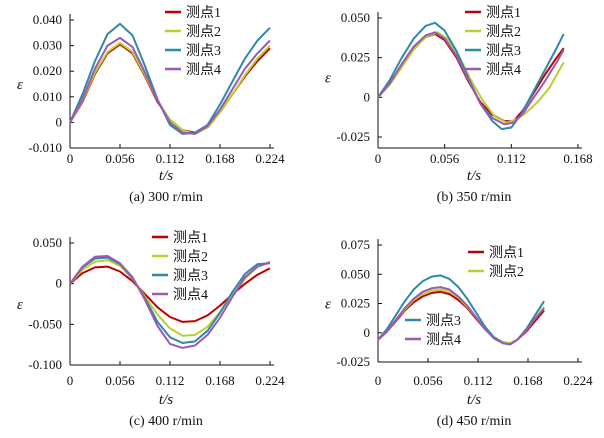  I want to click on panel-caption: (a) 300 r/min, so click(166, 197).